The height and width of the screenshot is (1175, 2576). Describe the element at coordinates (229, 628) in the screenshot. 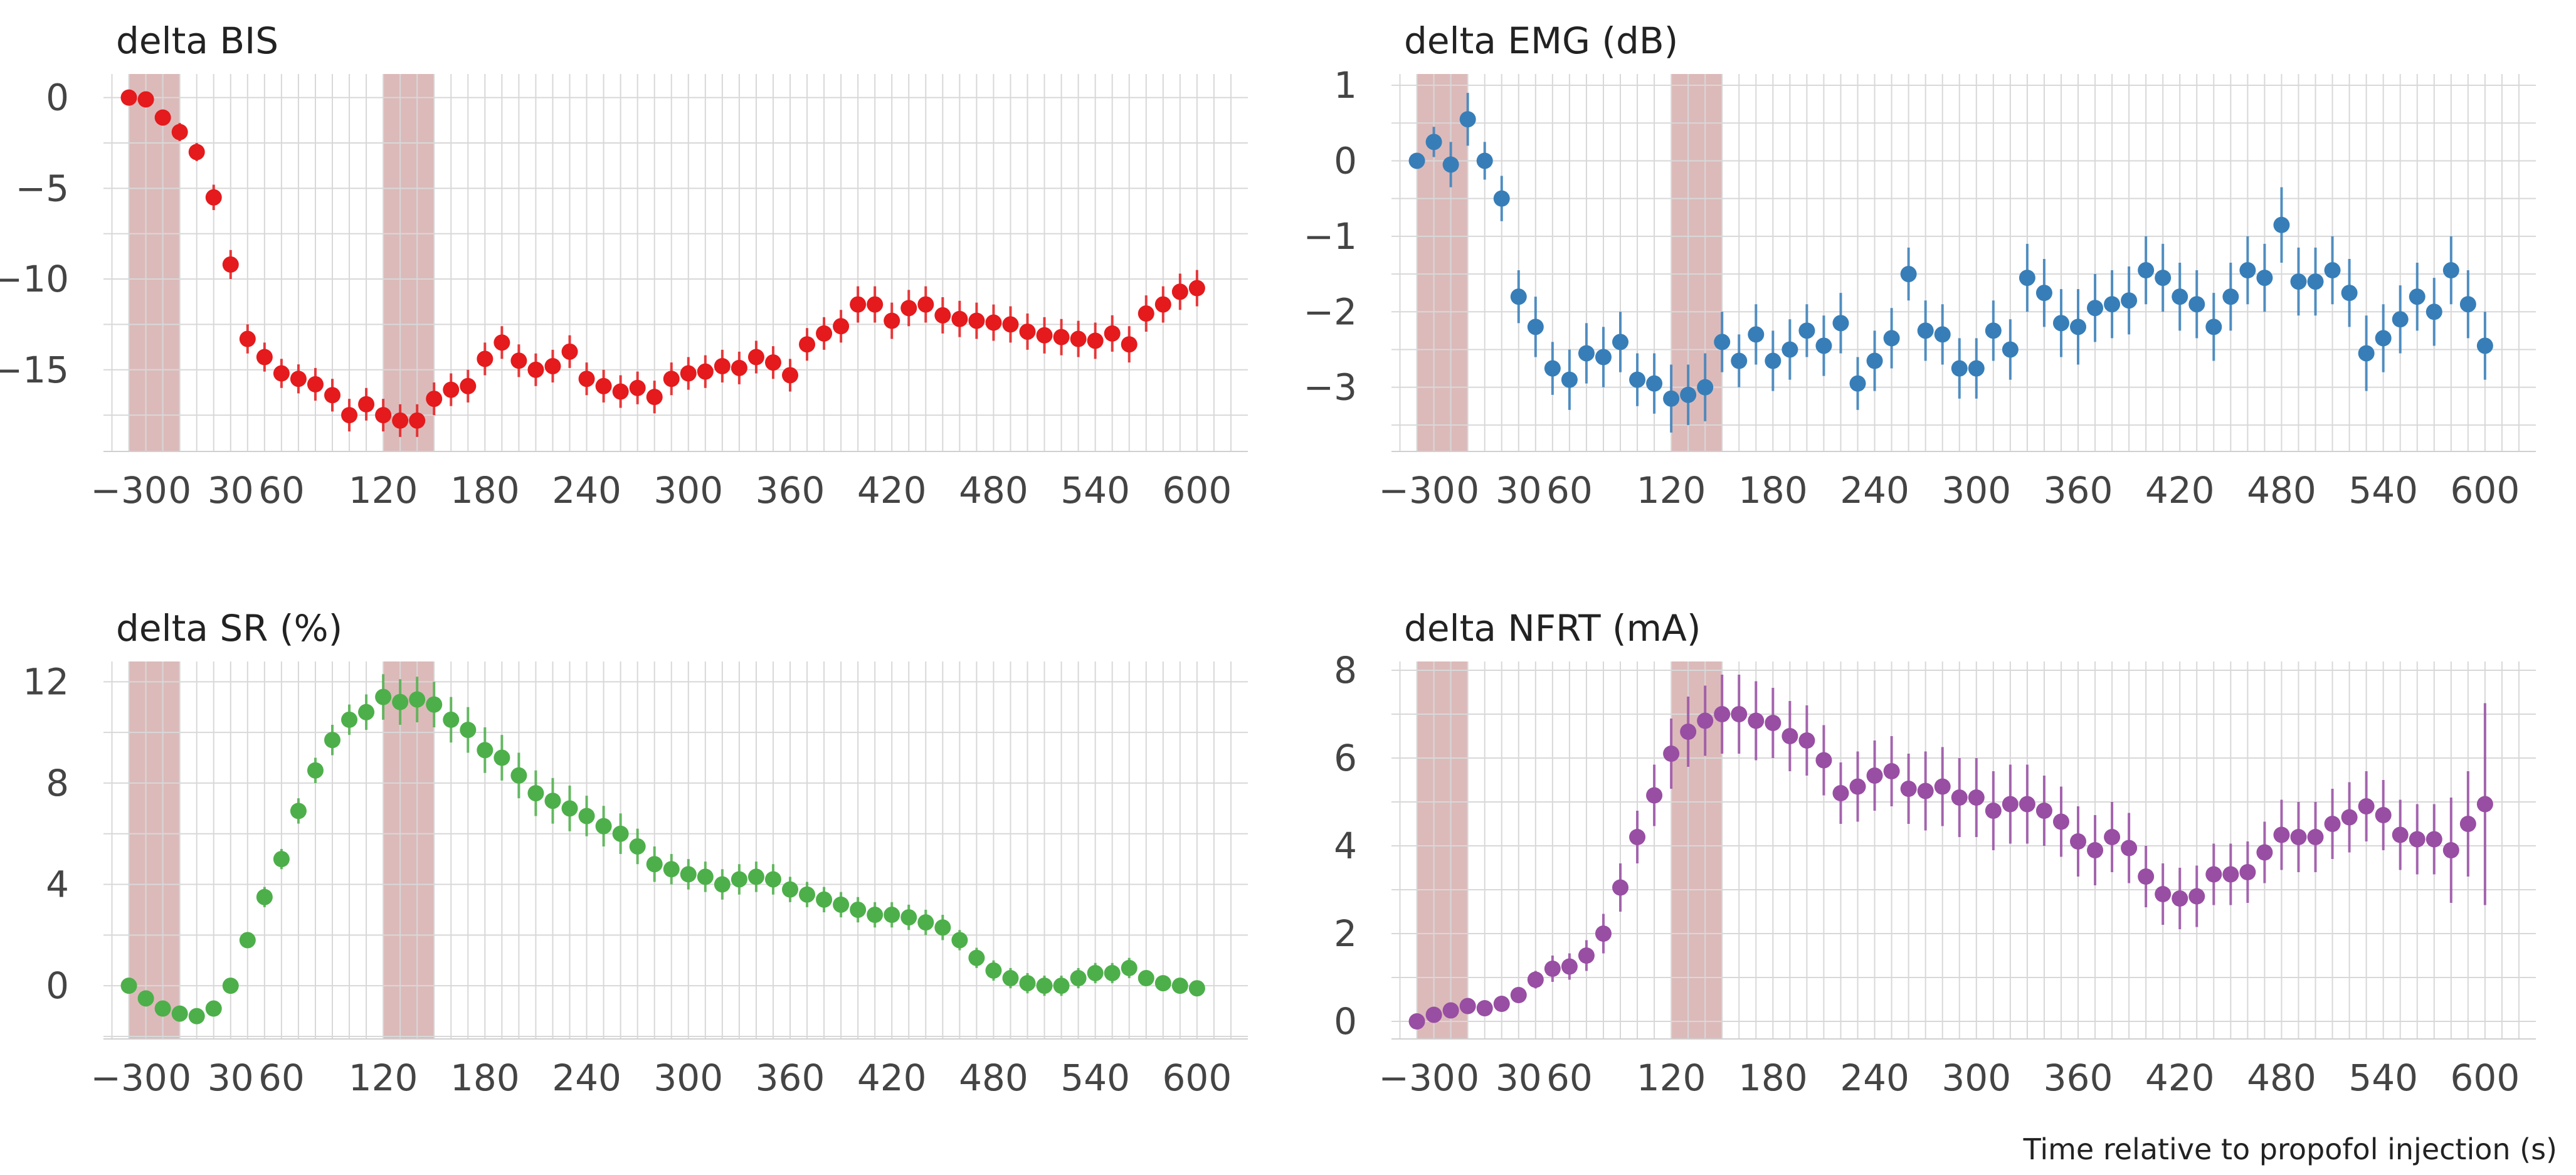

I see `chart-title: delta SR (%)` at that location.